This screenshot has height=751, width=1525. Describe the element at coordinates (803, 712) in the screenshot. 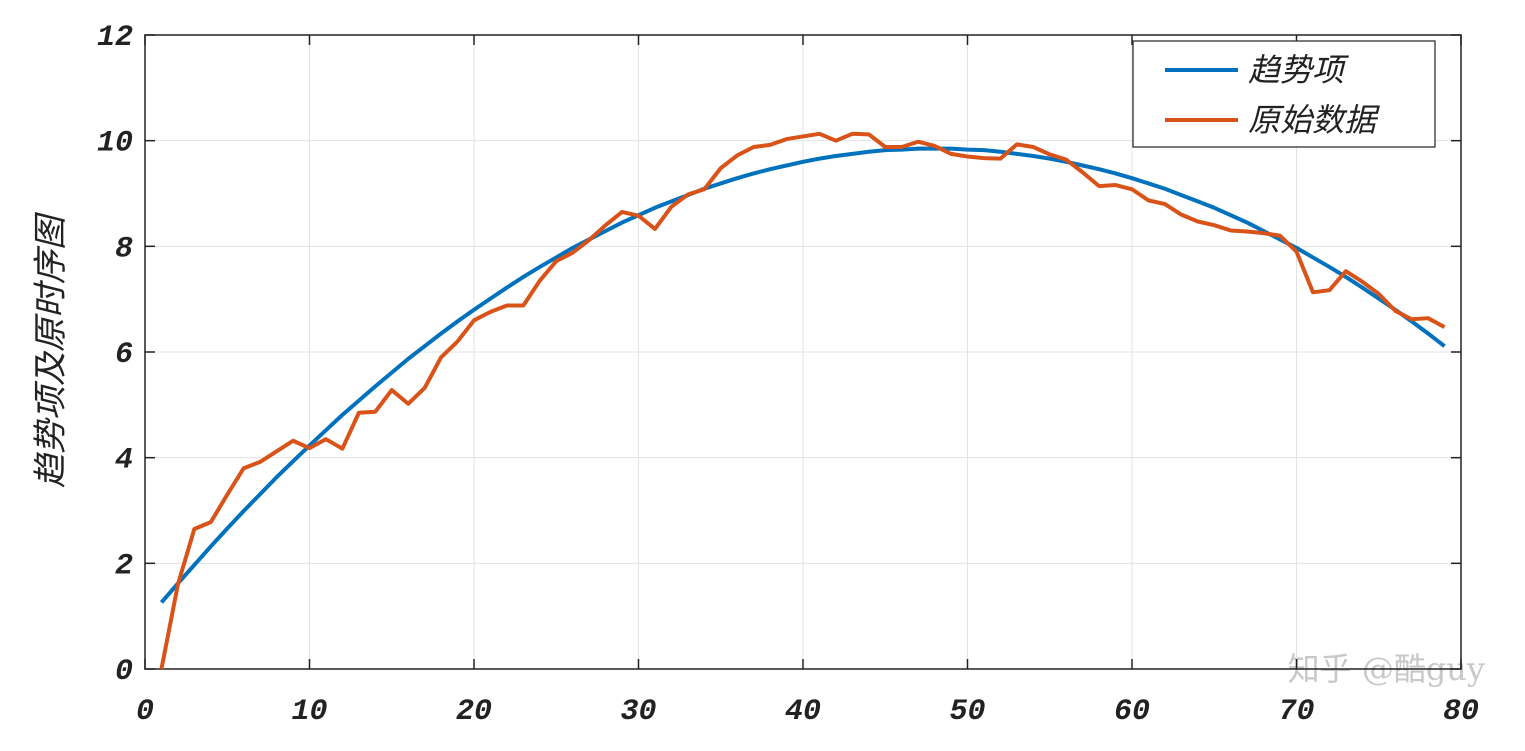

I see `x-tick-label: 40` at that location.